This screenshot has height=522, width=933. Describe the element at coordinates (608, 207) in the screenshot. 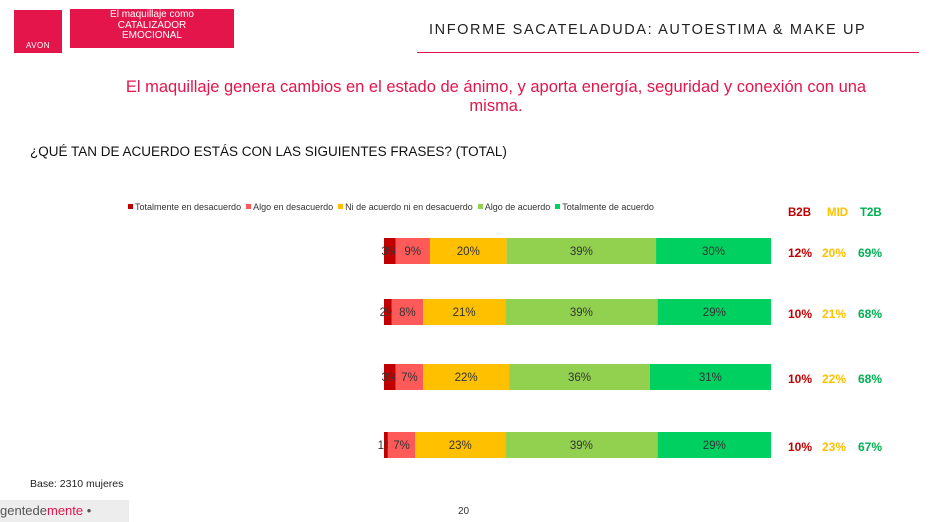

I see `legend-label: Totalmente de acuerdo` at that location.